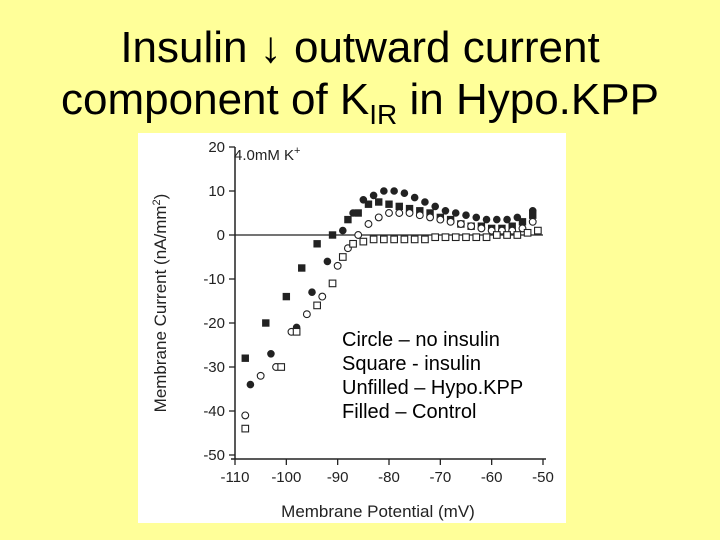  I want to click on title-text-outward-current: outward current, so click(446, 47).